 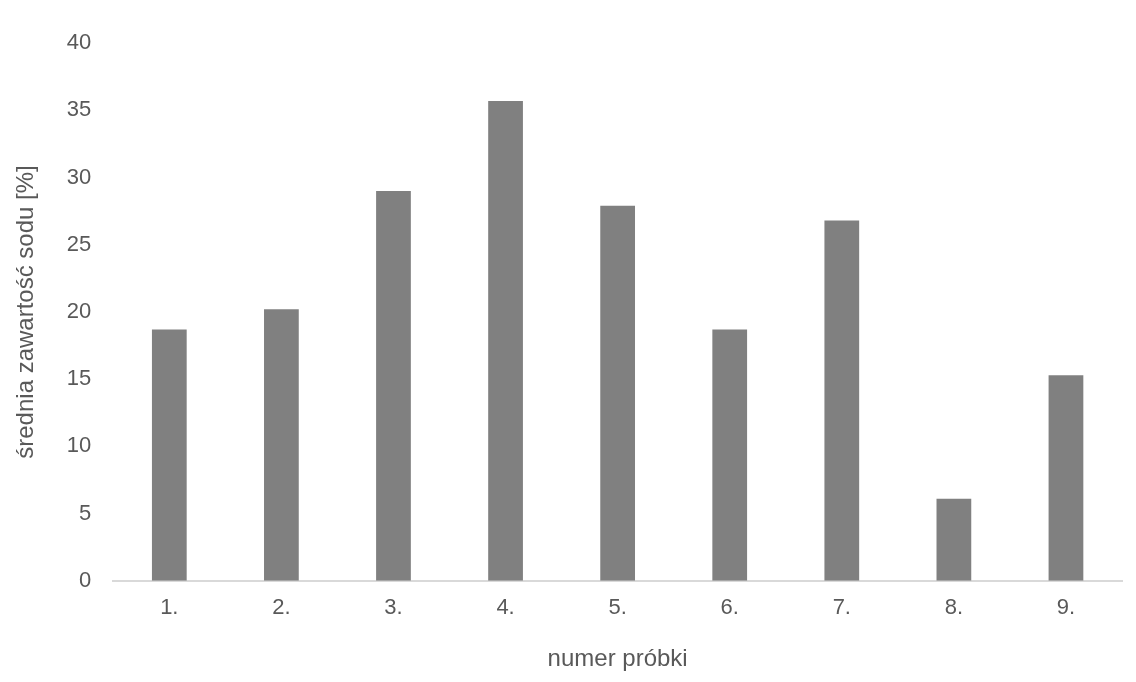 I want to click on x-axis-title: numer próbki, so click(x=617, y=658).